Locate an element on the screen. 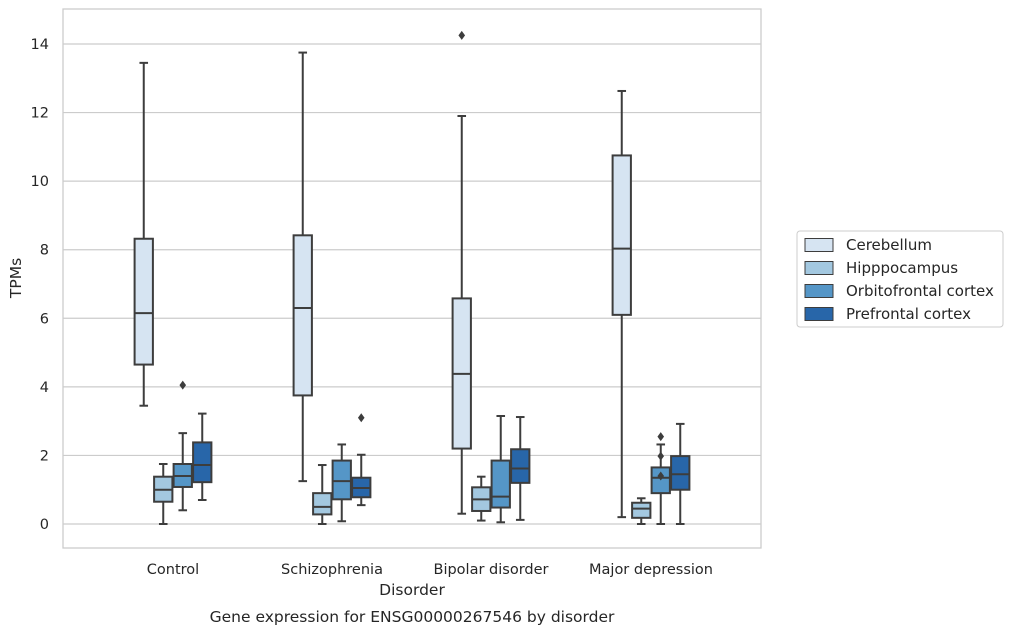  y-tick-label-4: 8 is located at coordinates (44, 251).